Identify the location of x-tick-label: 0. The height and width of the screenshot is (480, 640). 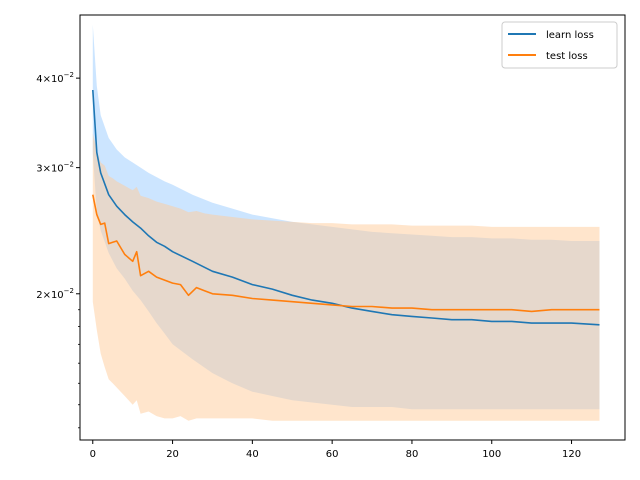
(93, 454).